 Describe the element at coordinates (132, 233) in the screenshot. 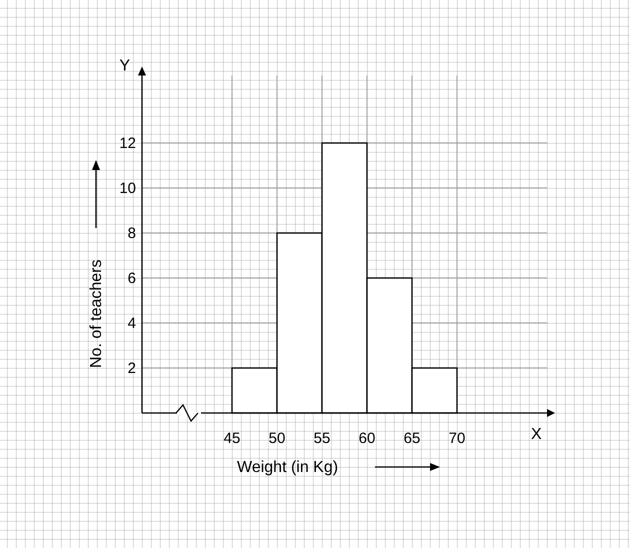

I see `y-tick-label: 8` at that location.